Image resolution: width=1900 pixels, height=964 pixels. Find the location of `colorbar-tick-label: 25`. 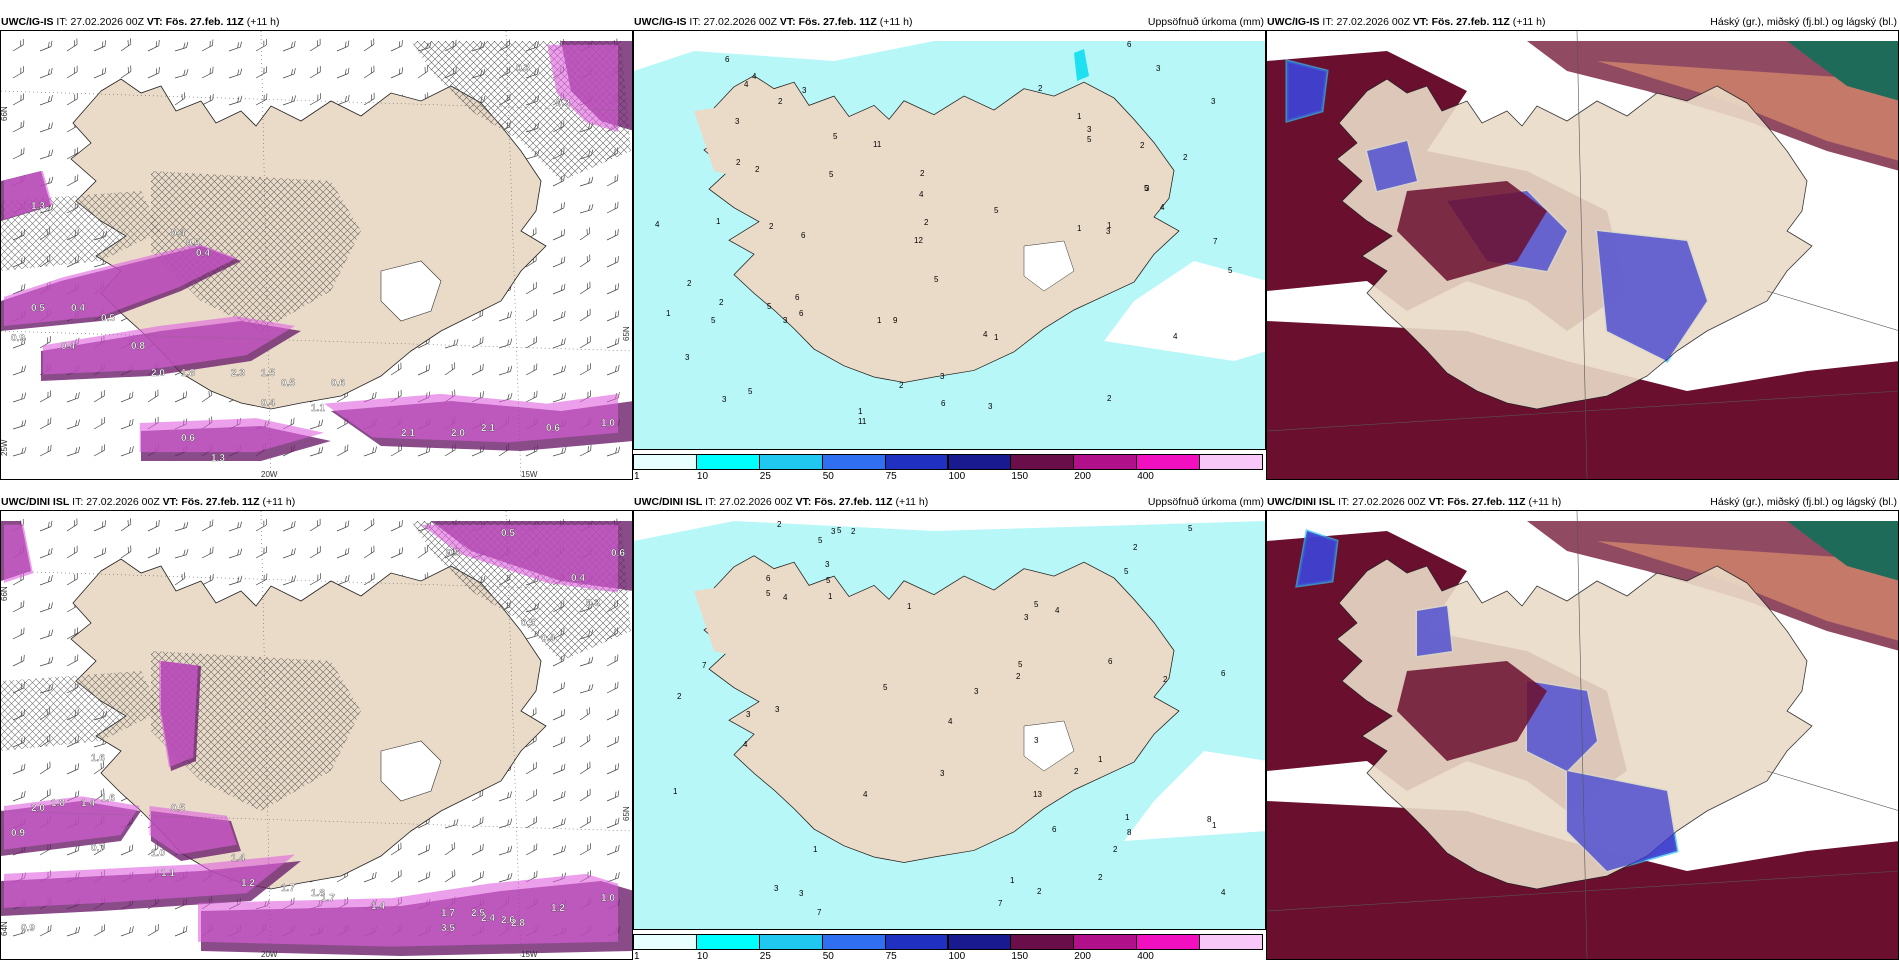

colorbar-tick-label: 25 is located at coordinates (765, 476).